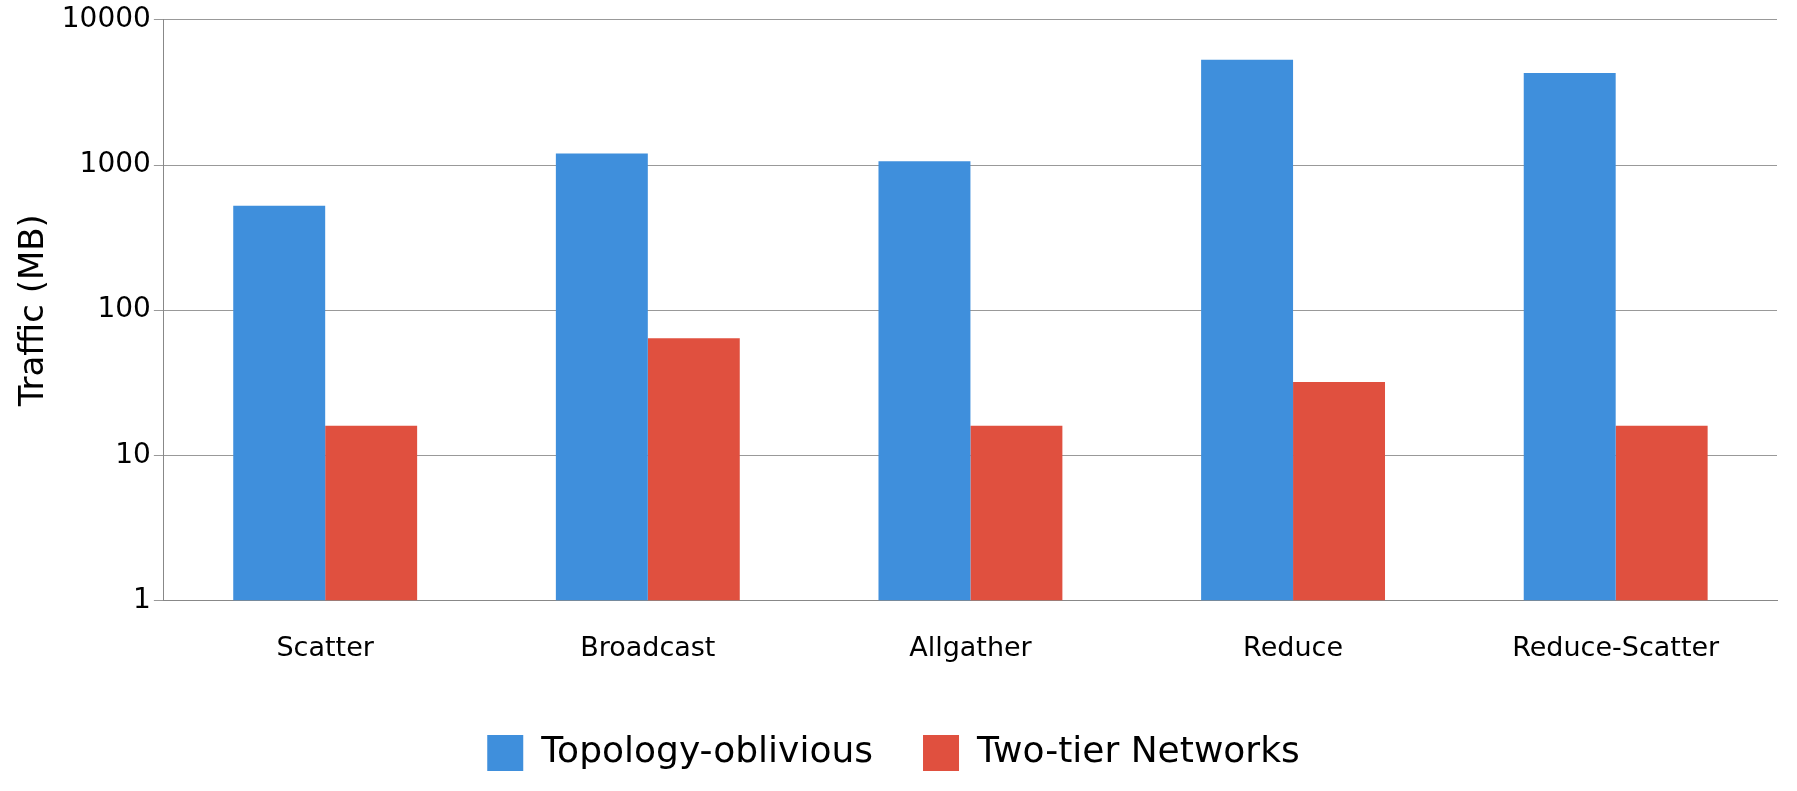 The height and width of the screenshot is (791, 1797). What do you see at coordinates (31, 311) in the screenshot?
I see `y-axis-title: Traffic (MB)` at bounding box center [31, 311].